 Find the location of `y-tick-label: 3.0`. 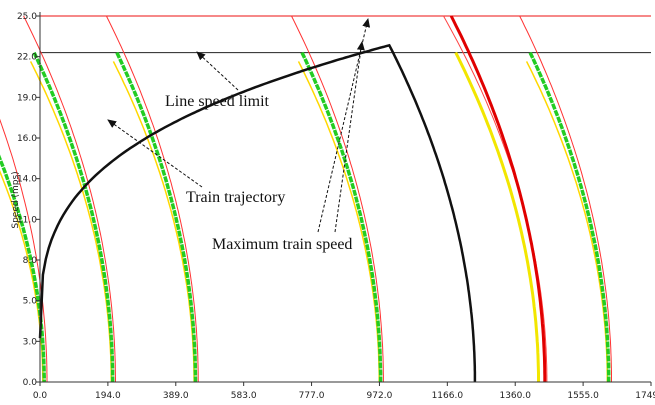

y-tick-label: 3.0 is located at coordinates (30, 342).